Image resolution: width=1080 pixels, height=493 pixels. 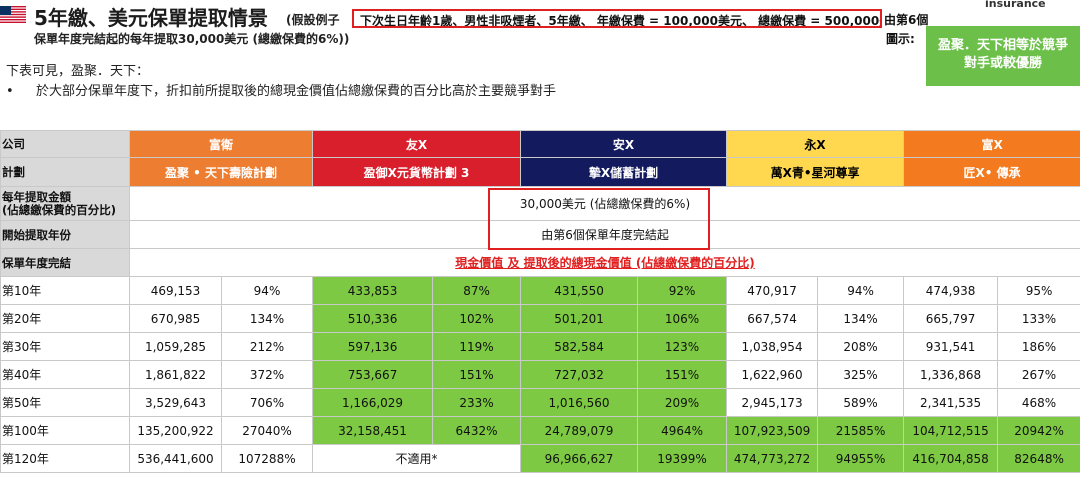 I want to click on section-title: 現金價值 及 提取後的總現金價值 (佔總繳保費的百分比), so click(x=605, y=263).